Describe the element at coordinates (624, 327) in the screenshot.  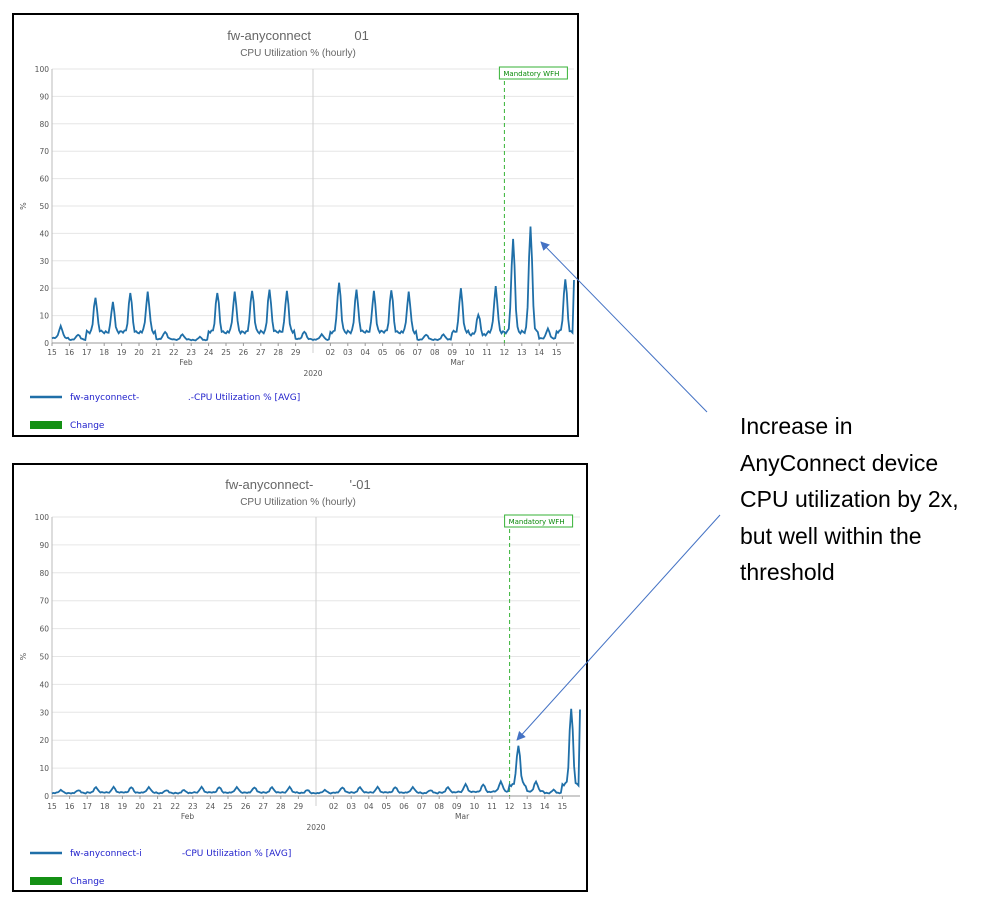
I see `annotation-arrow-top` at that location.